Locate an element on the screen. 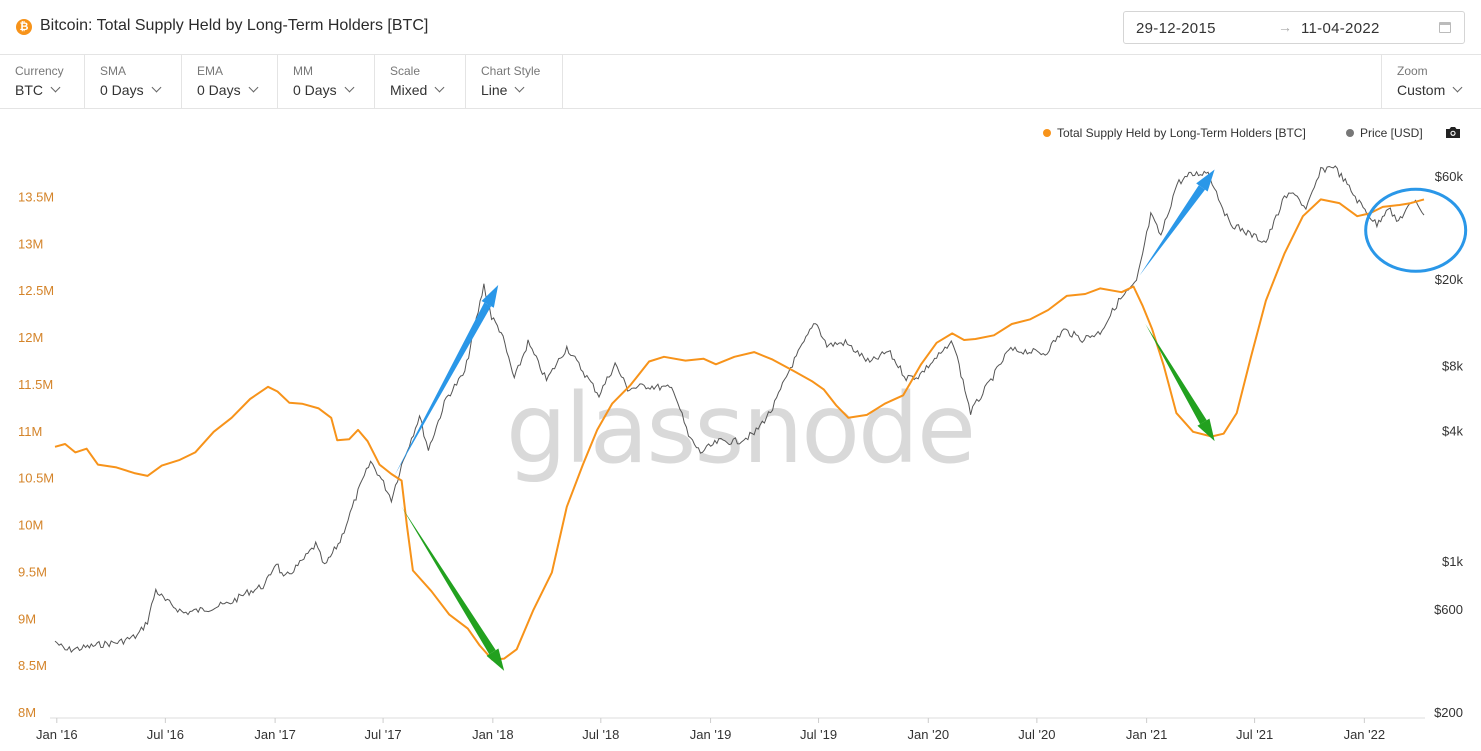  right-axis-tick-label: $600 is located at coordinates (1448, 609).